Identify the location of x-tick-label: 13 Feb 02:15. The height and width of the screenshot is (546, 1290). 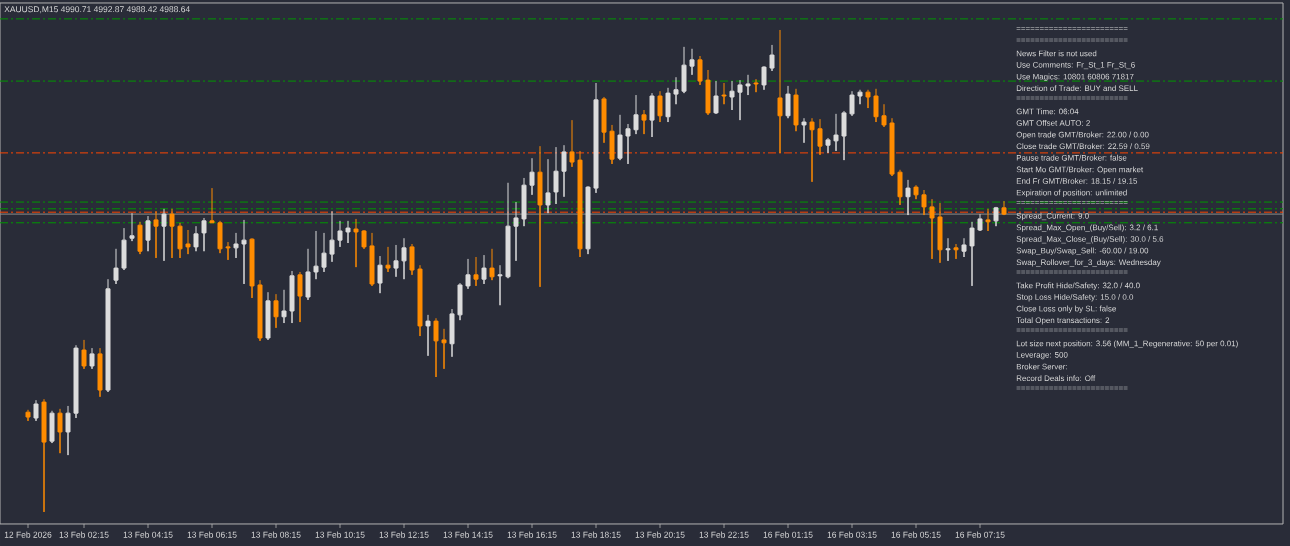
(84, 534).